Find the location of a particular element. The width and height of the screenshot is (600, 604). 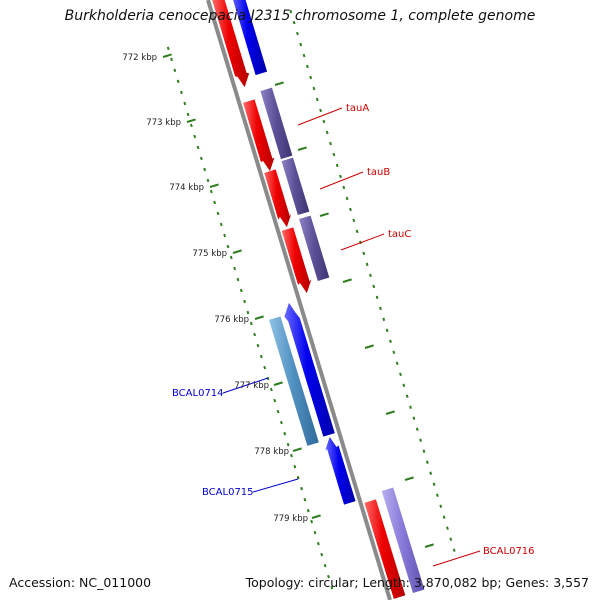

gene-label-BCAL0714: BCAL0714 is located at coordinates (198, 393).